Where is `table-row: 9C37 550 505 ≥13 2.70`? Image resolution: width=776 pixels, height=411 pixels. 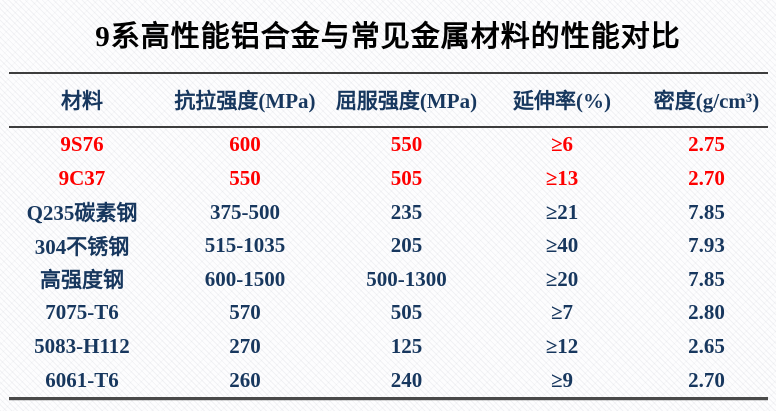 table-row: 9C37 550 505 ≥13 2.70 is located at coordinates (388, 179).